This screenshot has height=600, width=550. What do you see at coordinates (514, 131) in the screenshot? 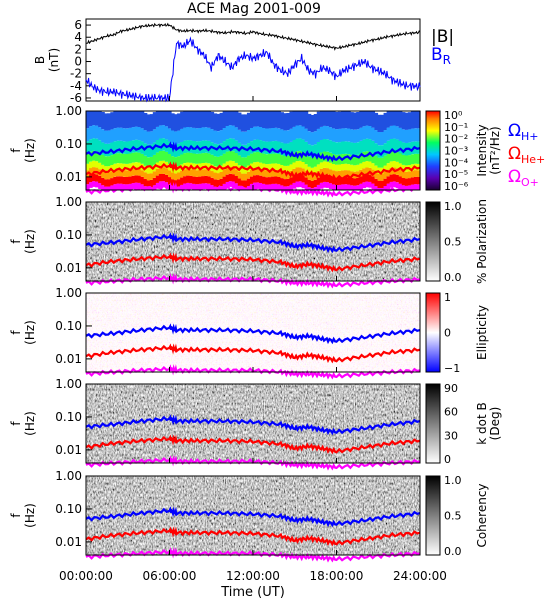
I see `gyro-legend-symbol: Ω` at bounding box center [514, 131].